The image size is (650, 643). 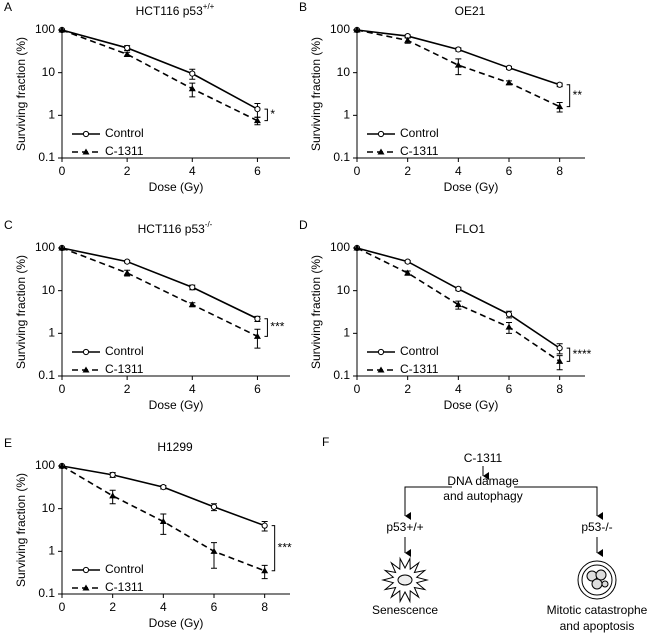 What do you see at coordinates (214, 555) in the screenshot?
I see `error-bar` at bounding box center [214, 555].